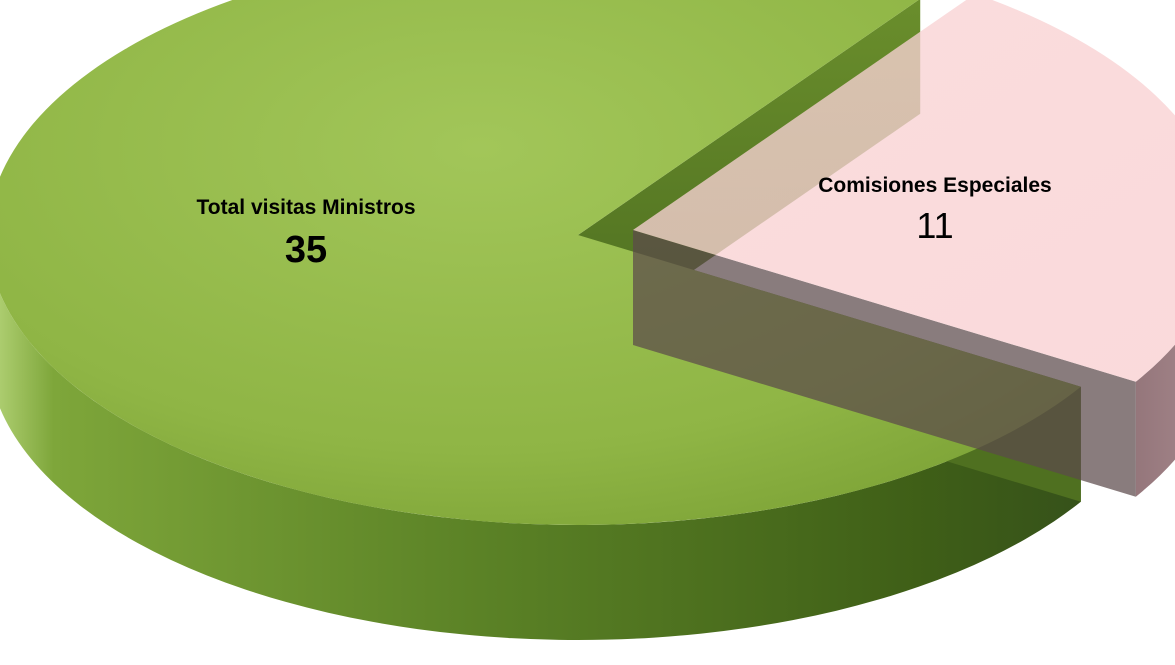 The width and height of the screenshot is (1175, 665). What do you see at coordinates (934, 225) in the screenshot?
I see `slice-value-1: 11` at bounding box center [934, 225].